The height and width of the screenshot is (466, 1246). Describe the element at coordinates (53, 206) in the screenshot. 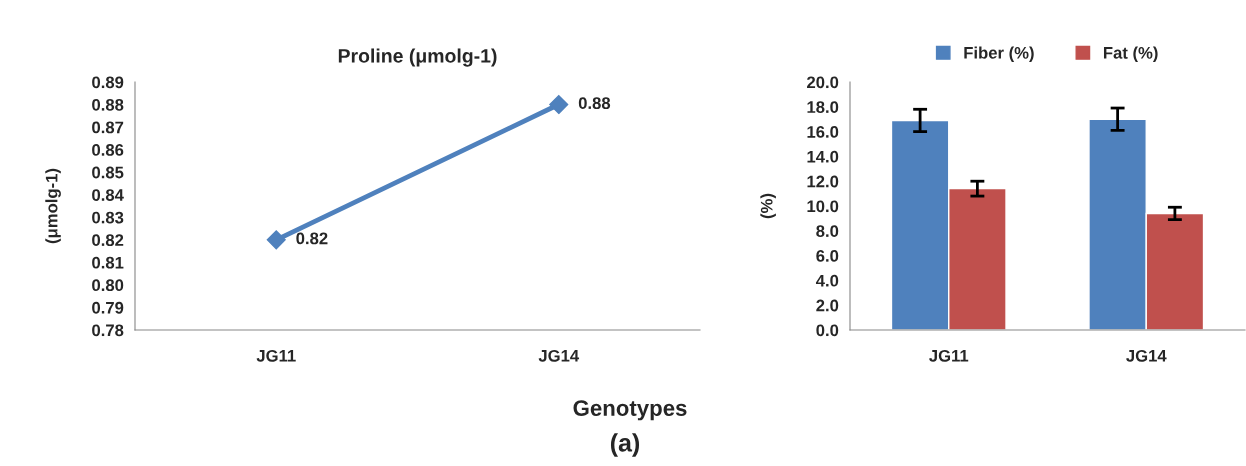

I see `y-axis-title: (μmolg-1)` at that location.